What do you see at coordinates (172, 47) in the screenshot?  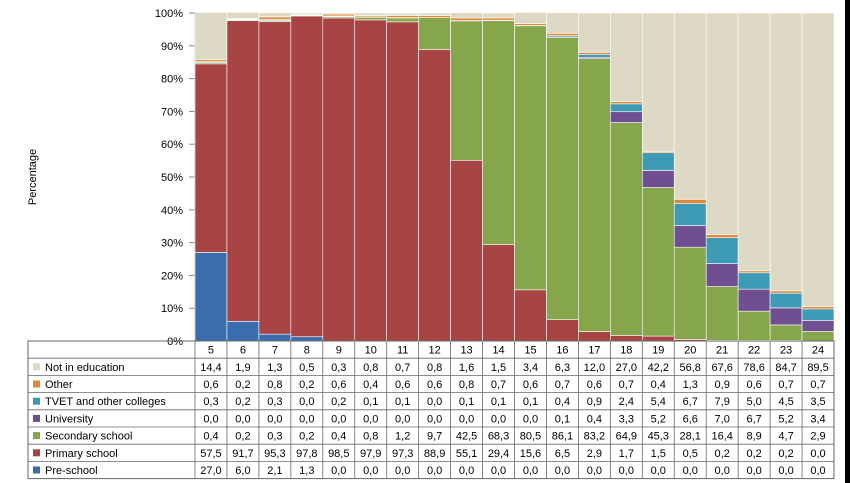 I see `y-tick-label: 90%` at bounding box center [172, 47].